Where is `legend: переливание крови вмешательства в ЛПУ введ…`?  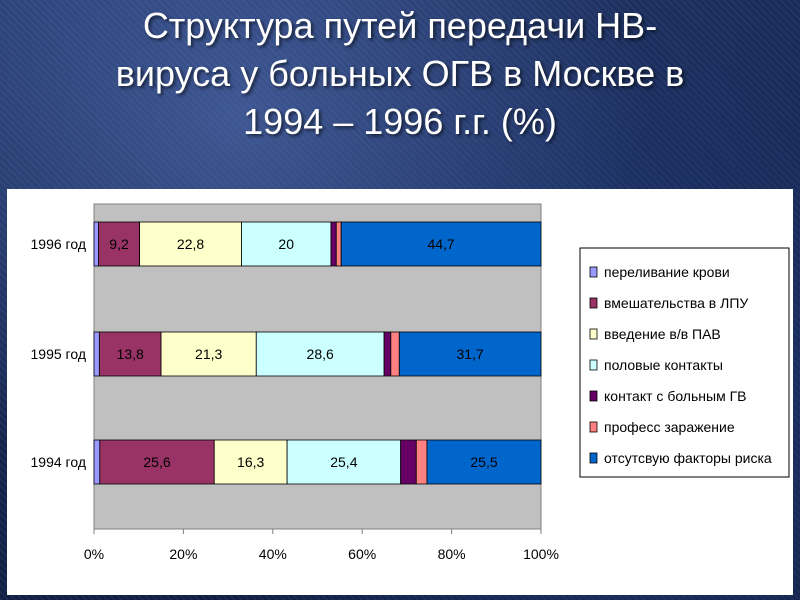
legend: переливание крови вмешательства в ЛПУ введ… is located at coordinates (684, 362).